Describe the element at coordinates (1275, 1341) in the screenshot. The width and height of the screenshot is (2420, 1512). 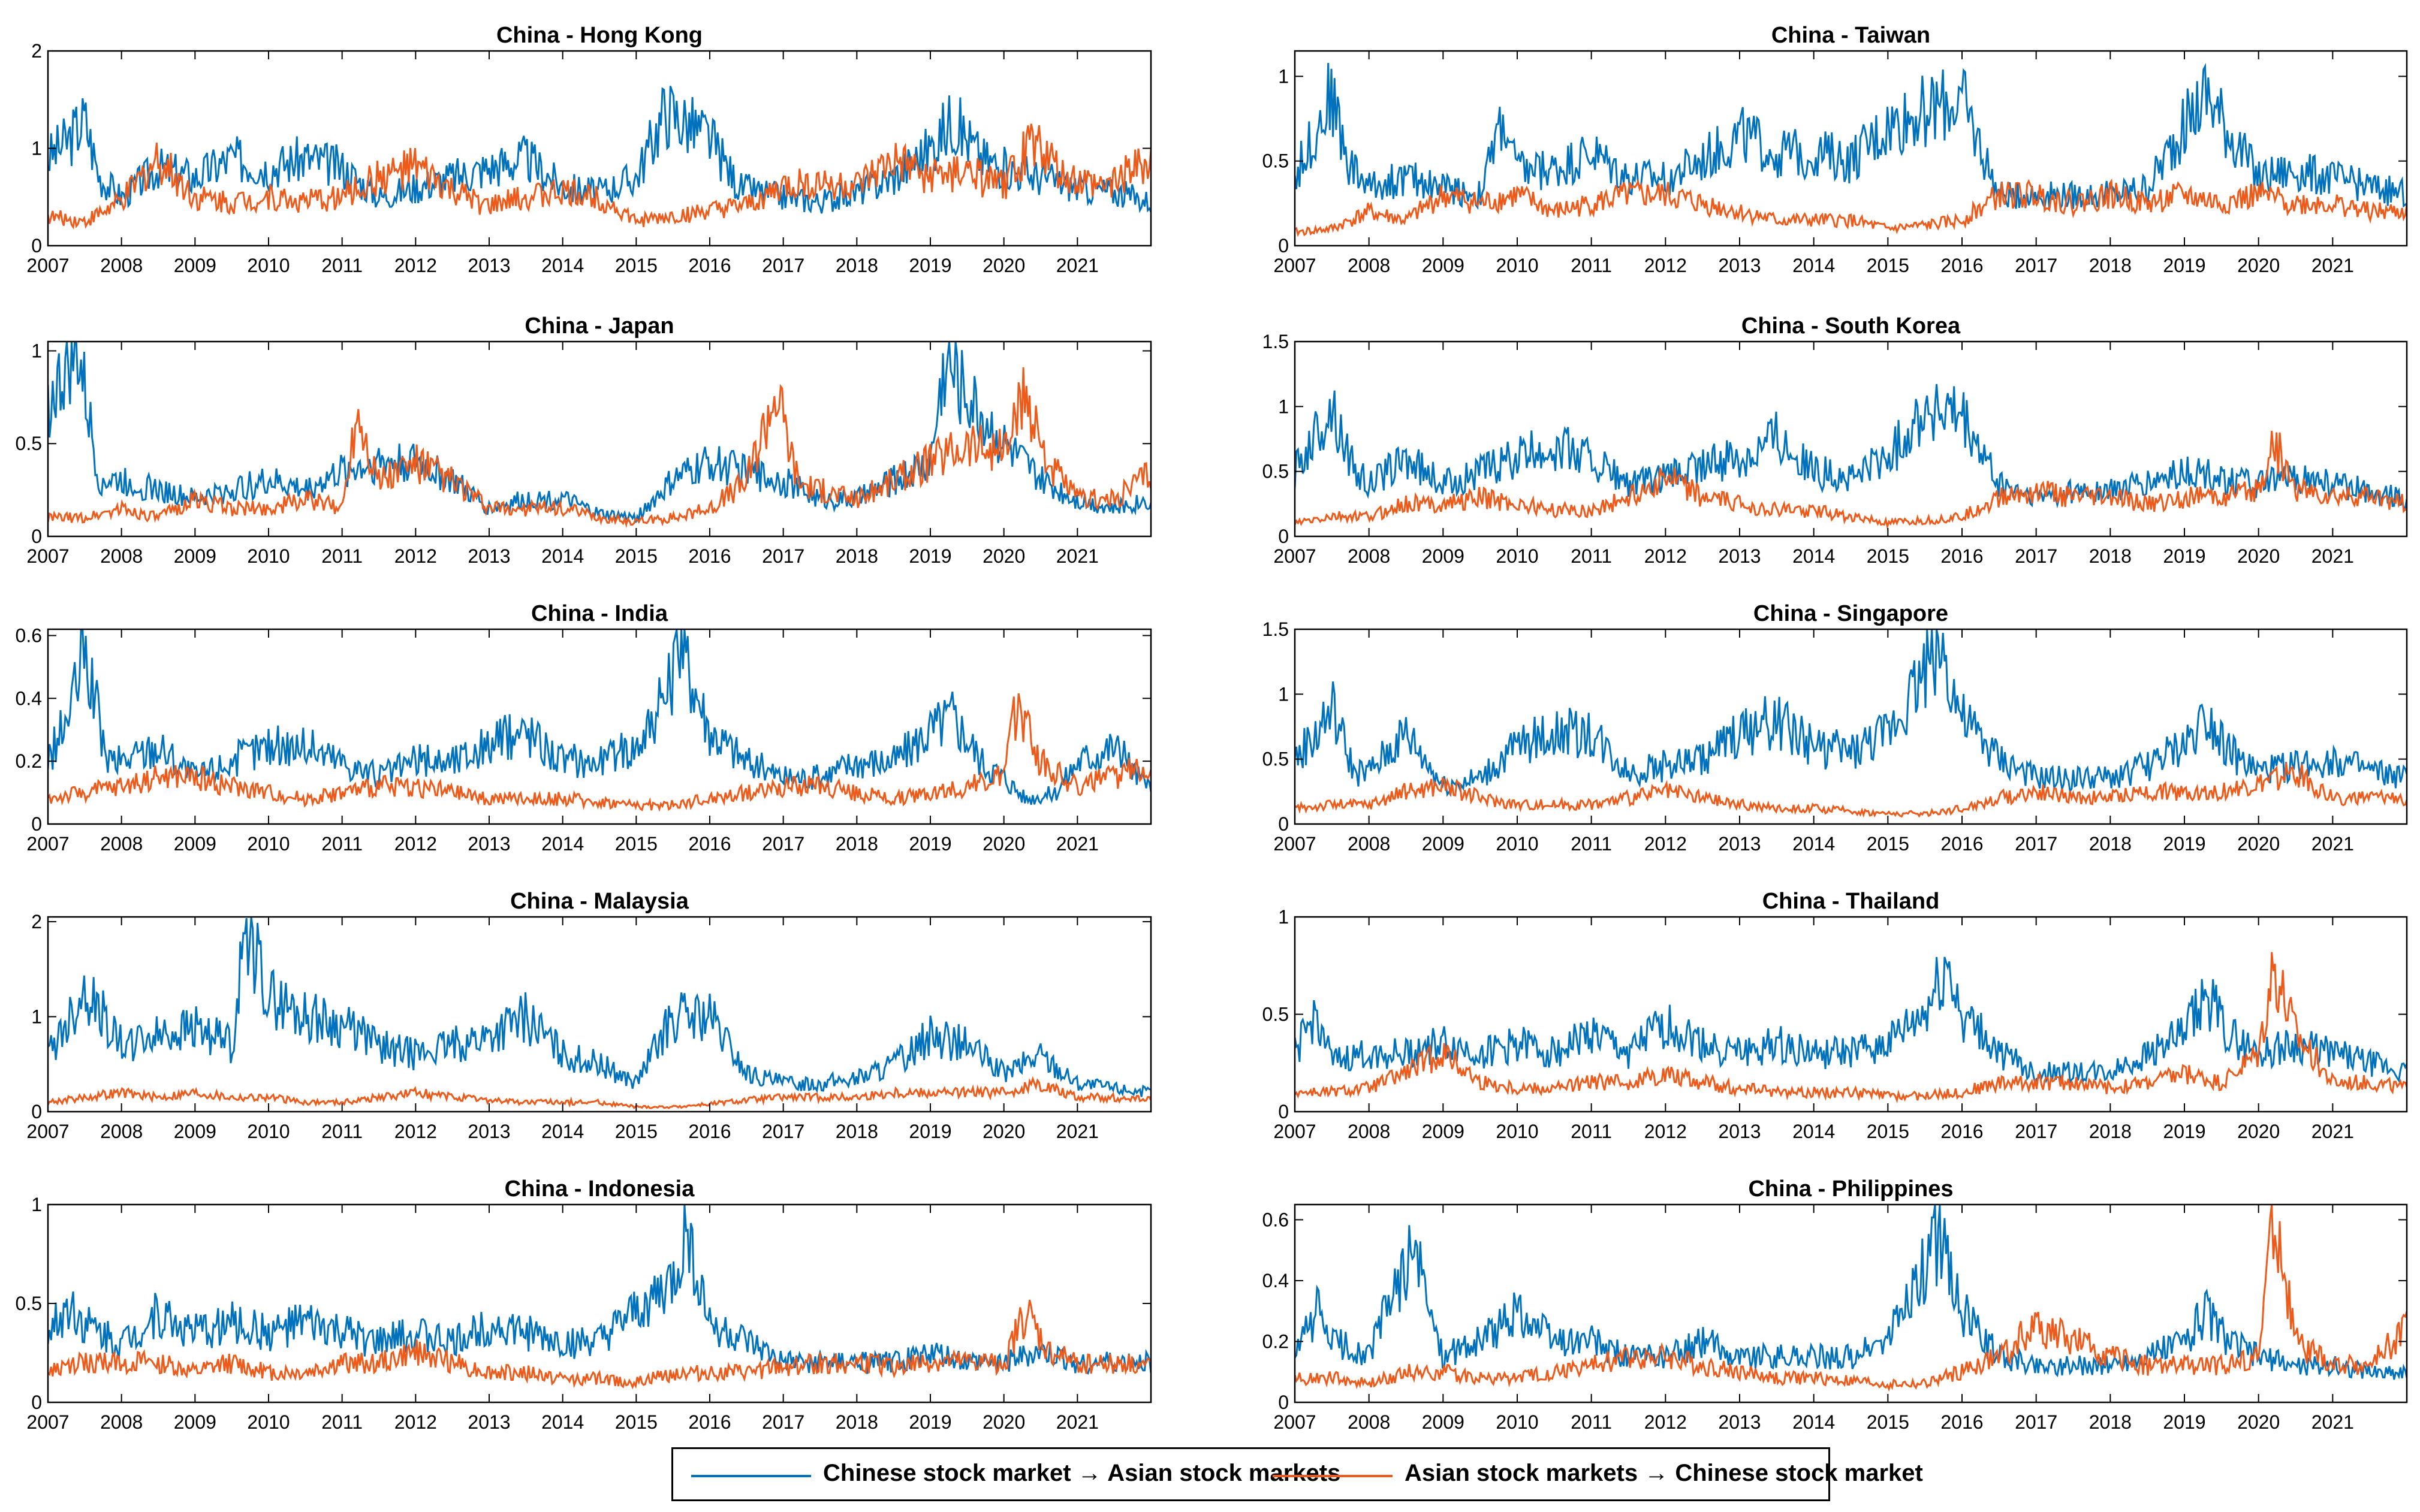
I see `y-tick-label: 0.2` at that location.